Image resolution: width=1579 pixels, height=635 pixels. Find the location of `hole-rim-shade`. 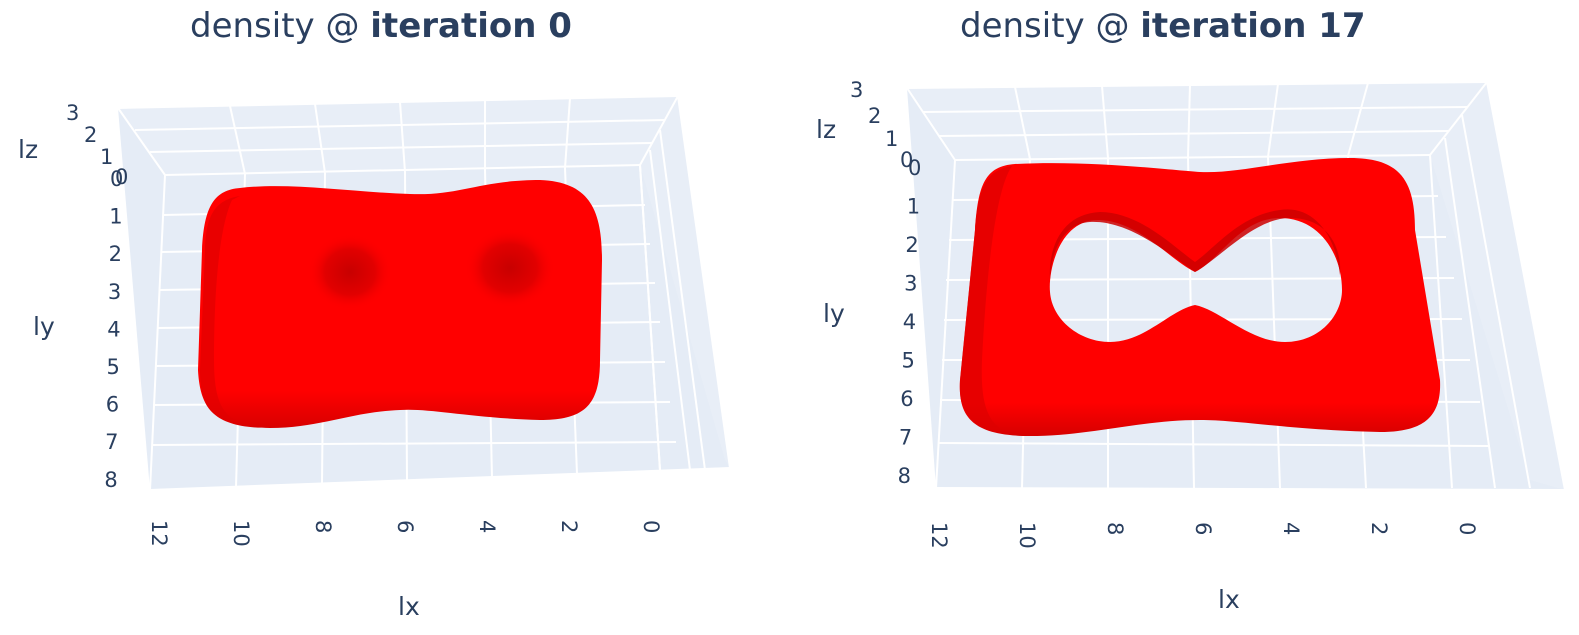

hole-rim-shade is located at coordinates (1195, 244).